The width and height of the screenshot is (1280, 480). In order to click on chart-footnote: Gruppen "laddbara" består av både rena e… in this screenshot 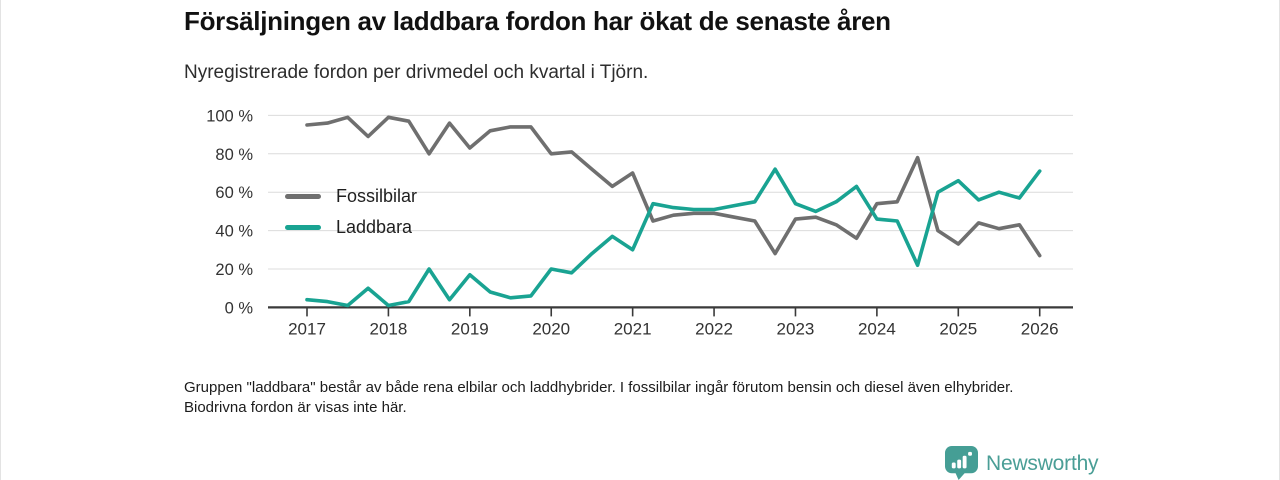, I will do `click(599, 397)`.